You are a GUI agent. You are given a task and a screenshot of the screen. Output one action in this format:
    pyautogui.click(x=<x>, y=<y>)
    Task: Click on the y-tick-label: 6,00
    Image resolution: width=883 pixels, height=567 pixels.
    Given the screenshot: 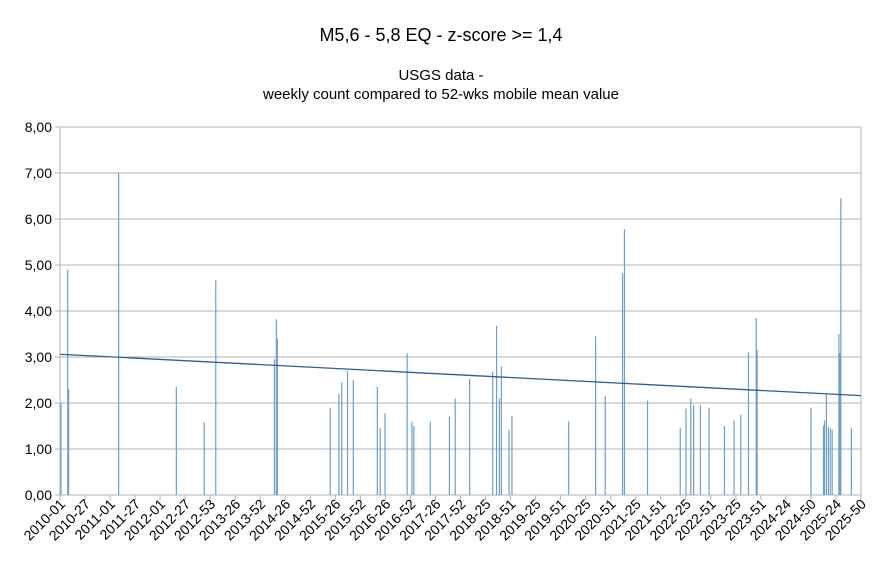 What is the action you would take?
    pyautogui.click(x=38, y=219)
    